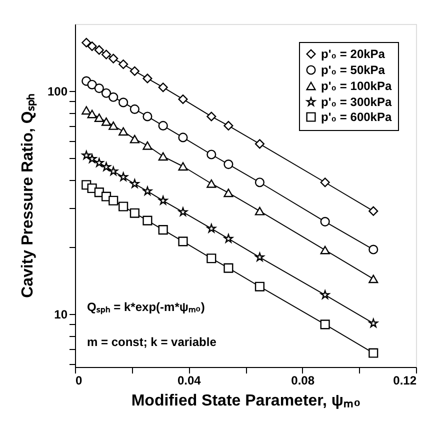 The image size is (430, 426). What do you see at coordinates (152, 342) in the screenshot?
I see `annotation: m = const; k = variable` at bounding box center [152, 342].